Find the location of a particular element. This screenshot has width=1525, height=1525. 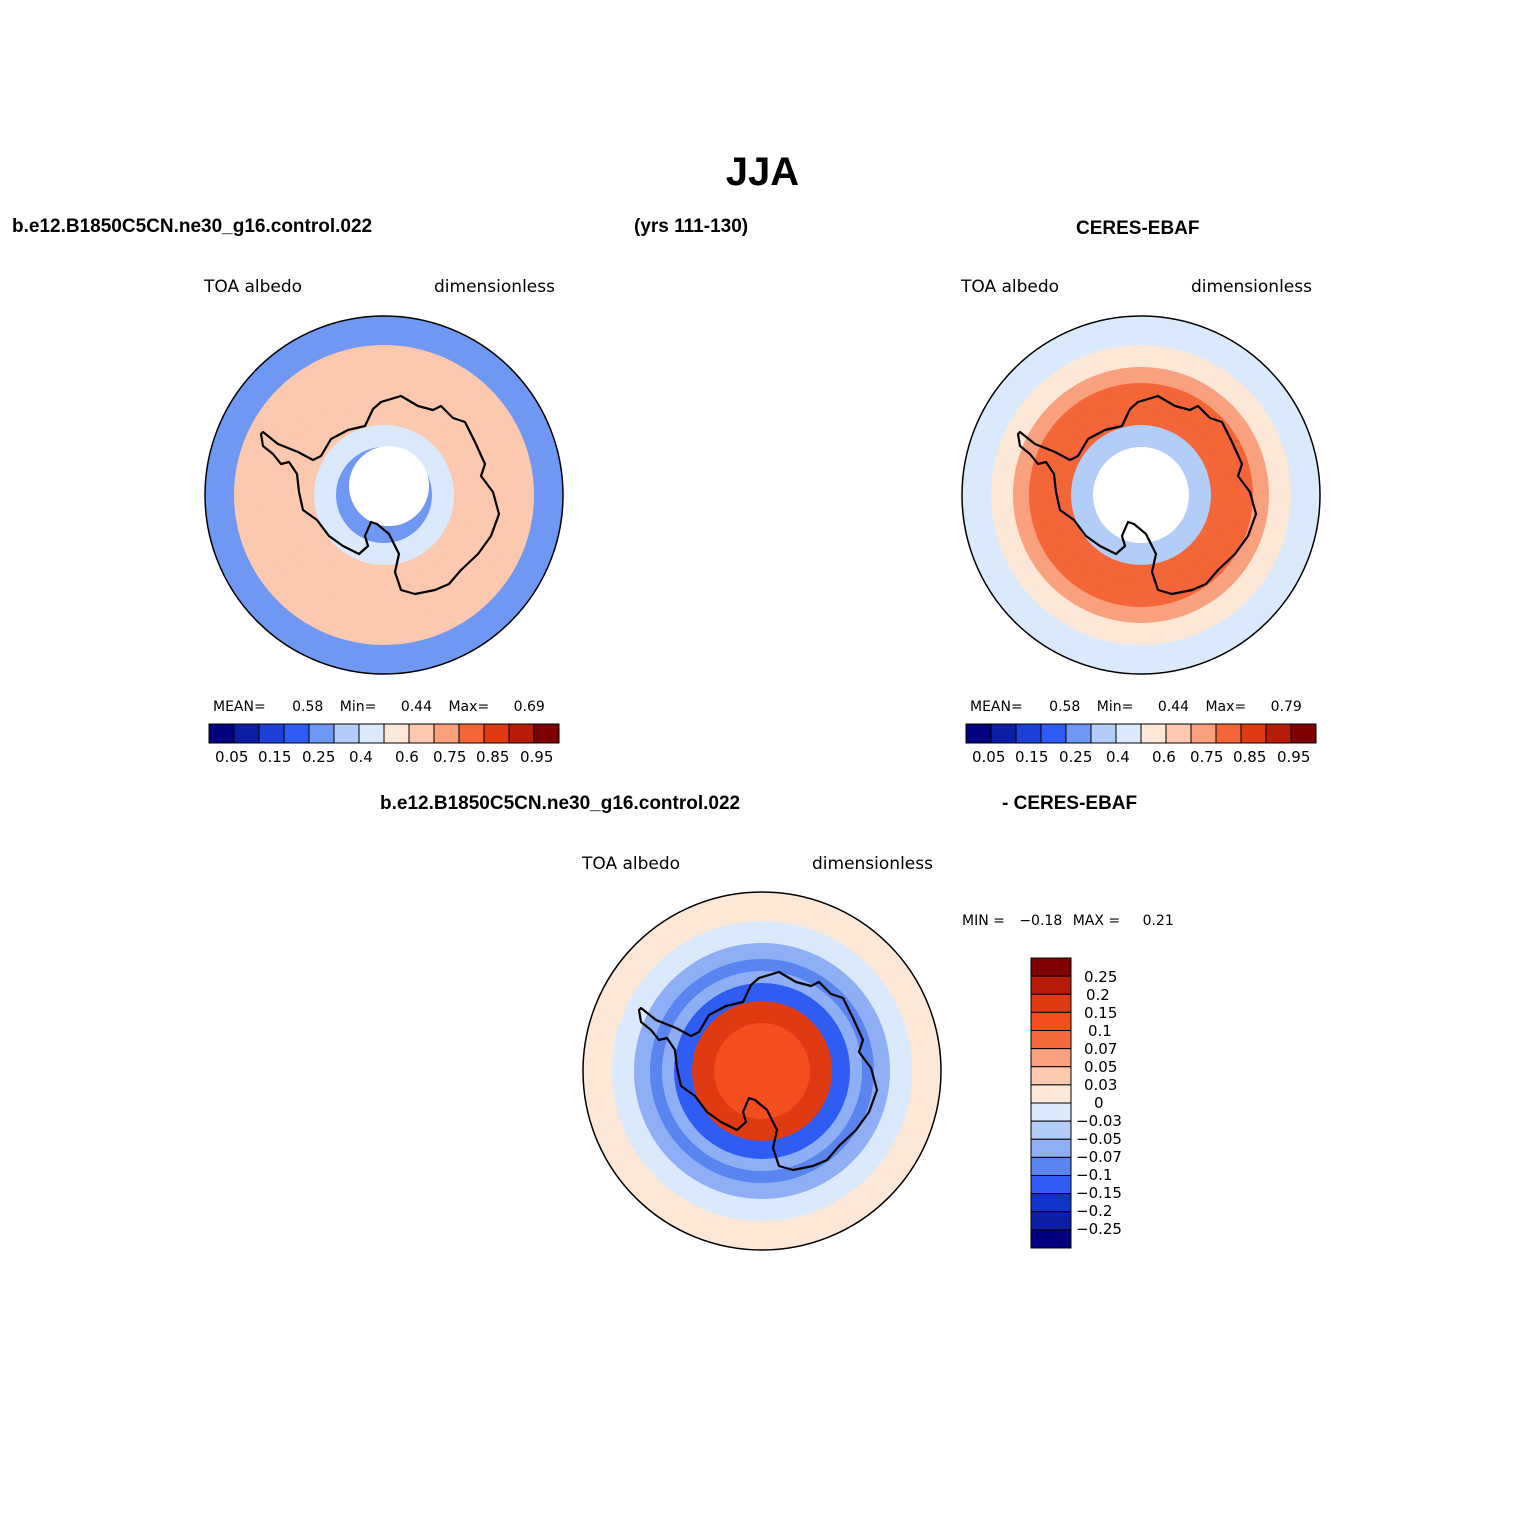

colorbar-tick-label: 0.03 is located at coordinates (1101, 1085).